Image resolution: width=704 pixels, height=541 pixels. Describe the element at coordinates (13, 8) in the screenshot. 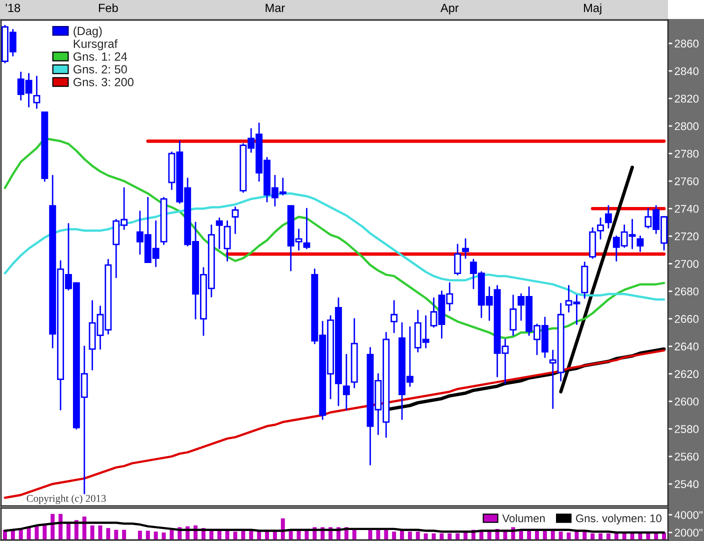

I see `x-tick-label: '18` at that location.